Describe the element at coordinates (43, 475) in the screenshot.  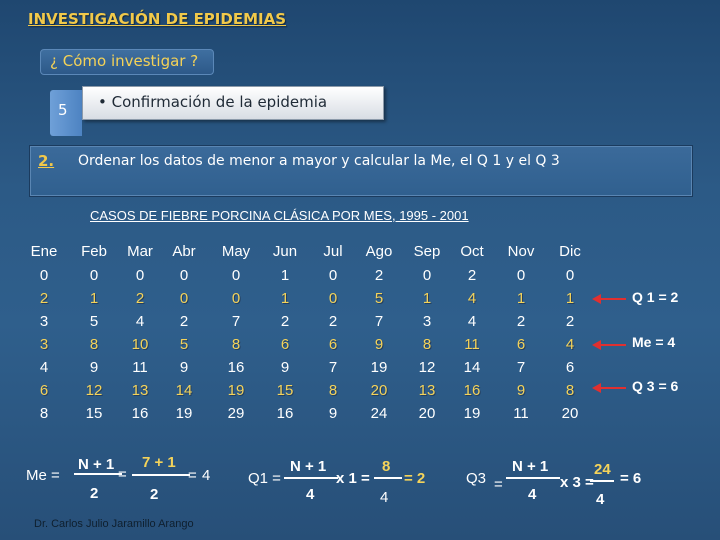
I see `me-formula-label: Me =` at that location.